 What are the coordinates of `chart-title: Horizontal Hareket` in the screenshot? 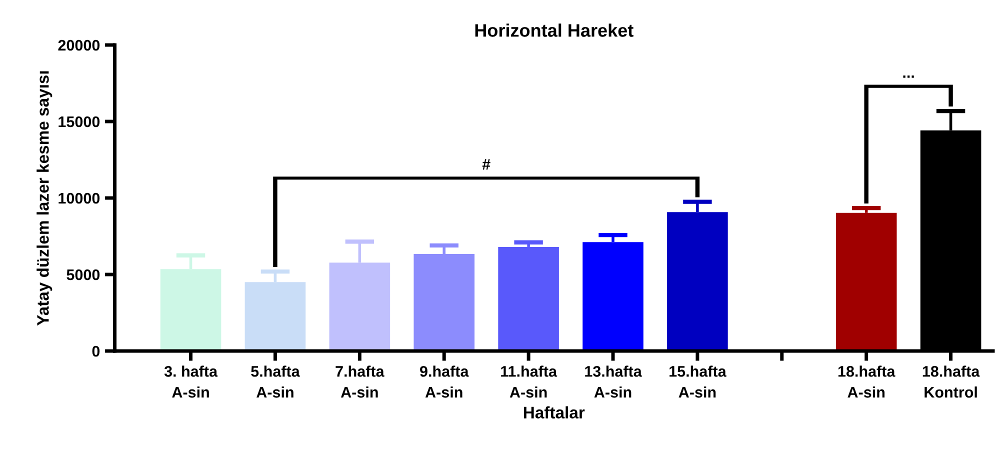 It's located at (554, 30).